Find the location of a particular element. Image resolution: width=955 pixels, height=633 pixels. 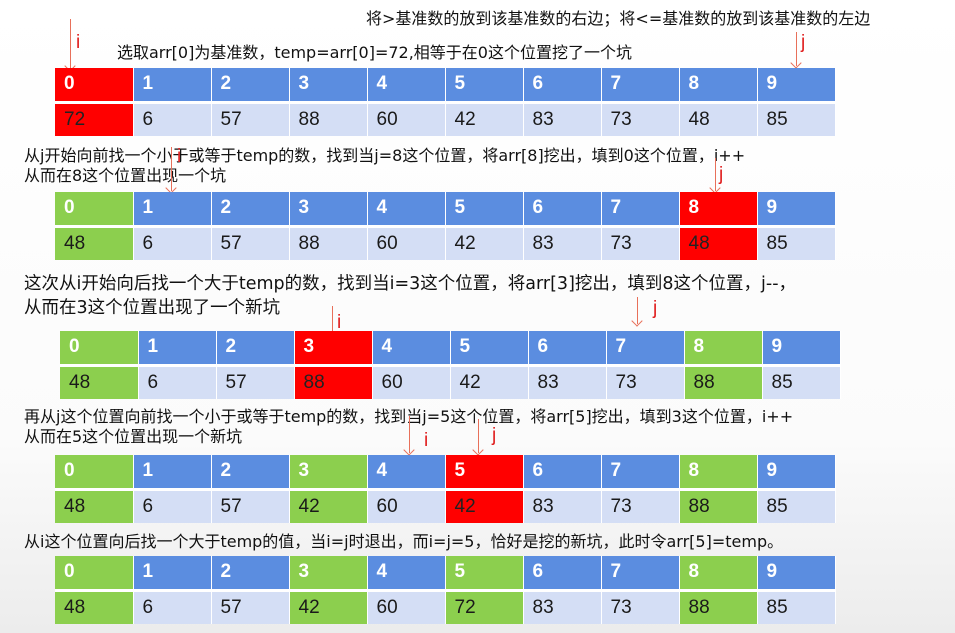

value-row: 48 6 57 42 60 42 83 73 88 85 is located at coordinates (445, 506).